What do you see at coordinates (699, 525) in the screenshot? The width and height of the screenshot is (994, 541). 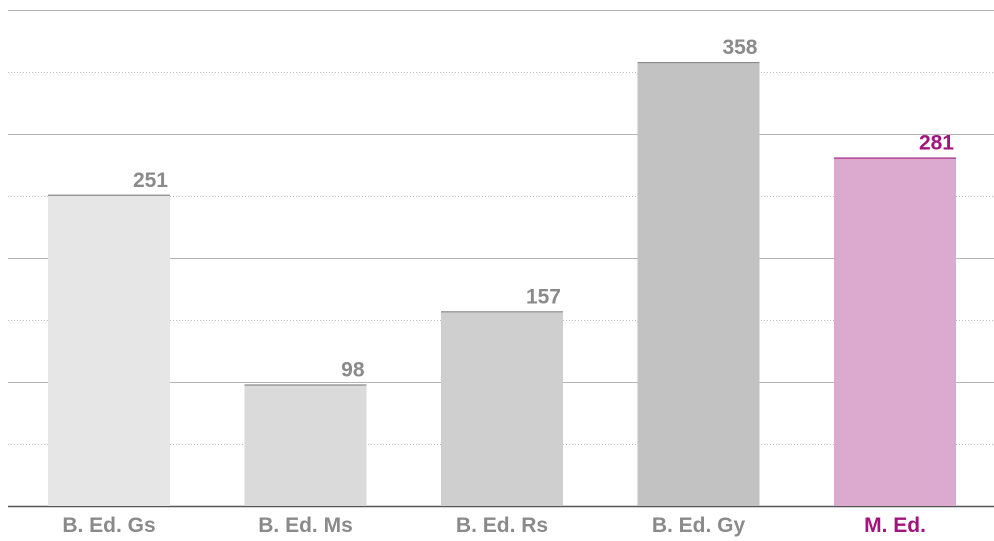 I see `tick-label: B. Ed. Gy` at bounding box center [699, 525].